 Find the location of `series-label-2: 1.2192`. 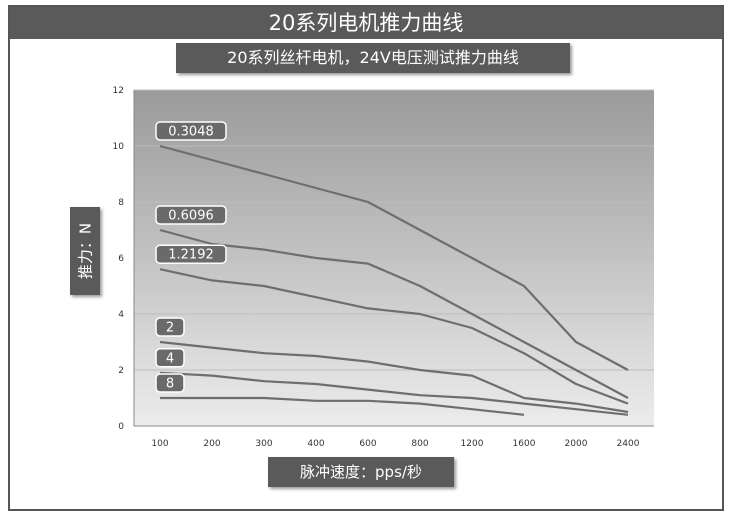

series-label-2: 1.2192 is located at coordinates (191, 255).